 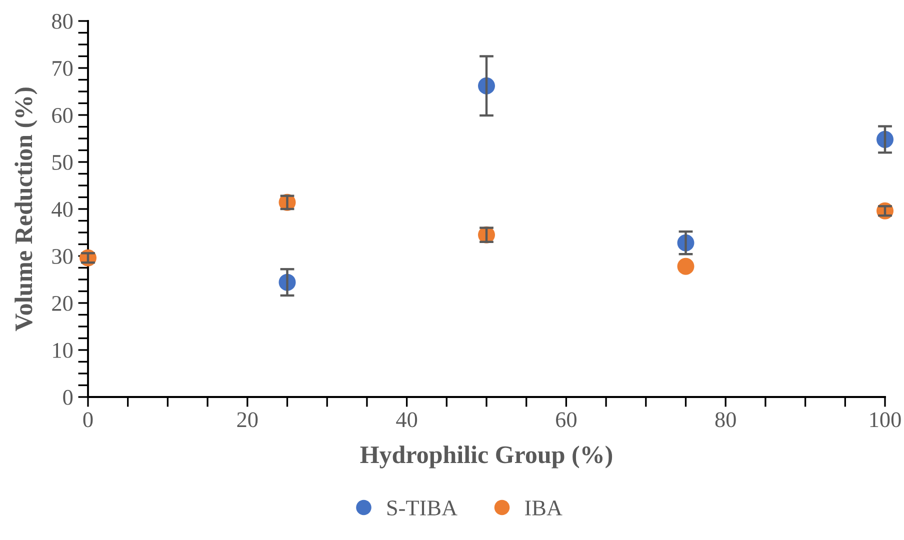 I want to click on x-axis-title: Hydrophilic Group (%), so click(x=486, y=457).